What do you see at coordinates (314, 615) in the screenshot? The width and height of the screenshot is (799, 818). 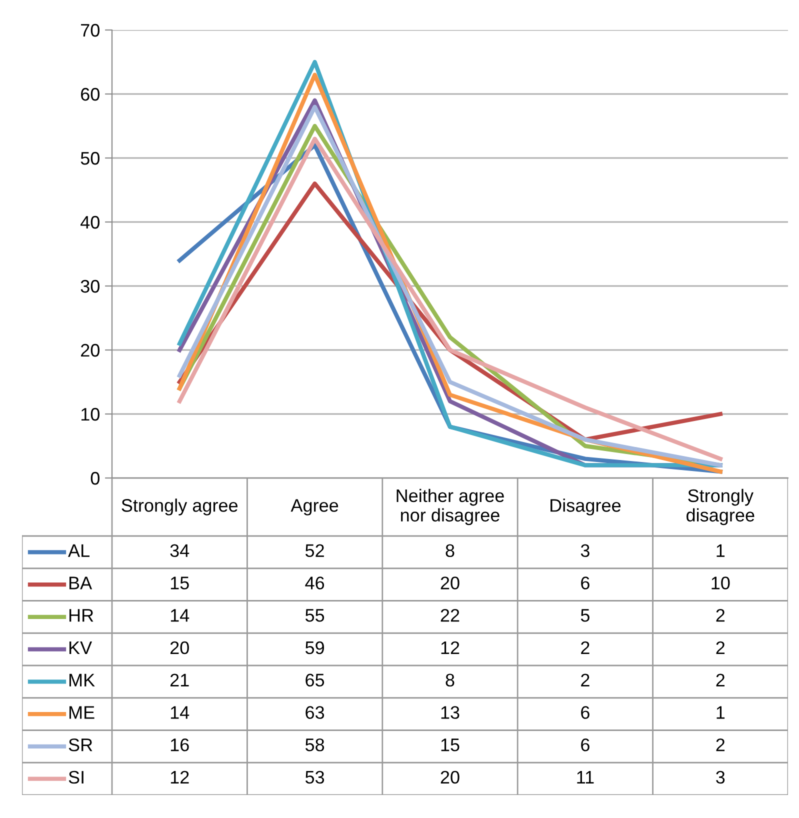 I see `data-label: 55` at bounding box center [314, 615].